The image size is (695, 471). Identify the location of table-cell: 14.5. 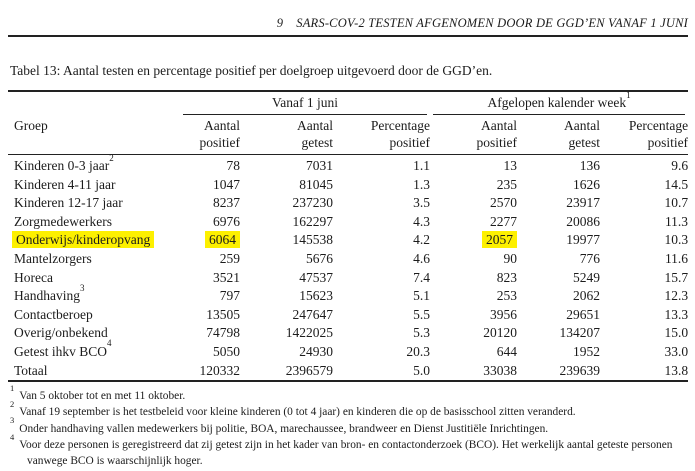
(676, 184).